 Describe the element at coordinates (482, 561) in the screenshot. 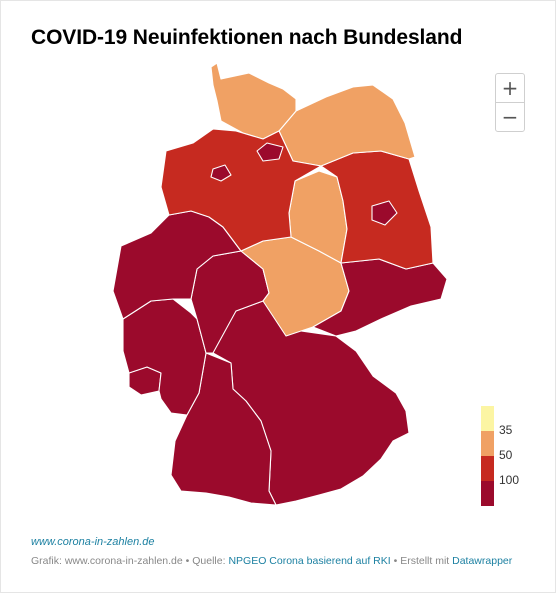

I see `footer-tool-link: Datawrapper` at that location.